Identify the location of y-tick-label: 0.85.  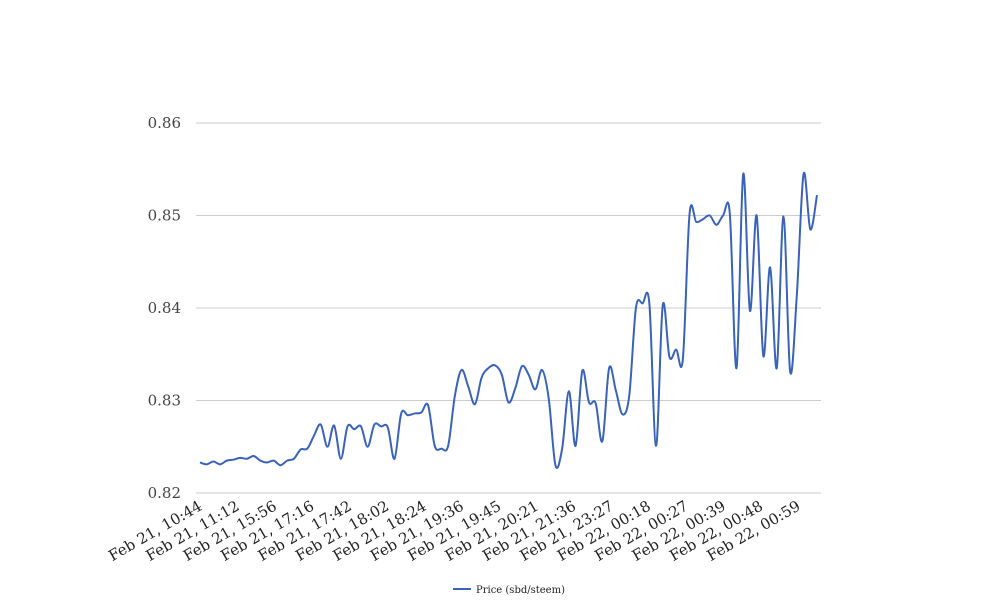
(164, 216).